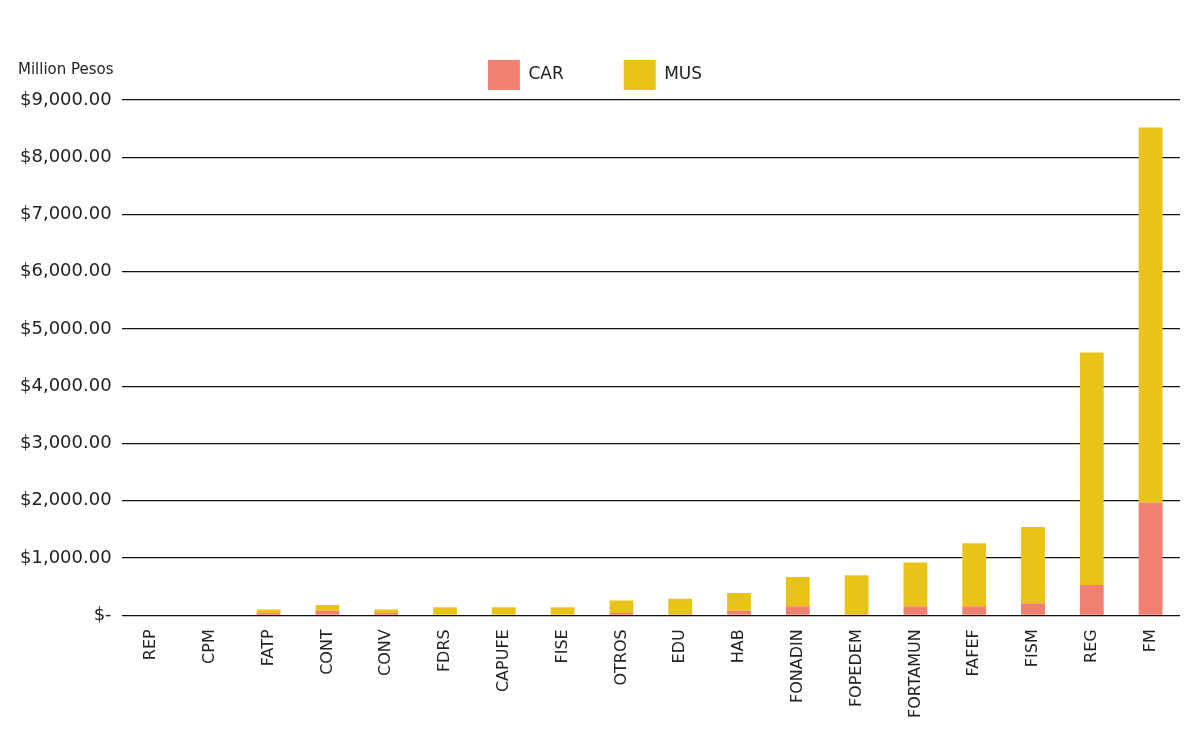 The height and width of the screenshot is (732, 1185). I want to click on x-tick-label: CPM, so click(208, 646).